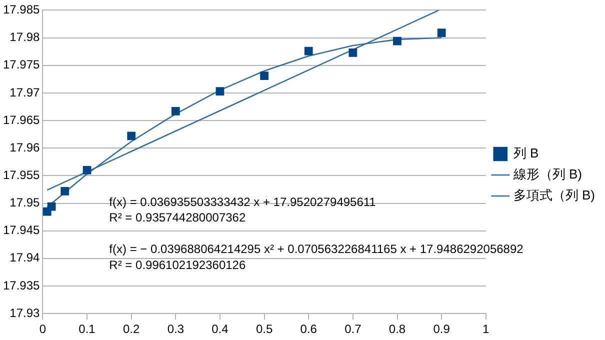 The height and width of the screenshot is (340, 605). I want to click on x-tick-label: 0.4, so click(220, 329).